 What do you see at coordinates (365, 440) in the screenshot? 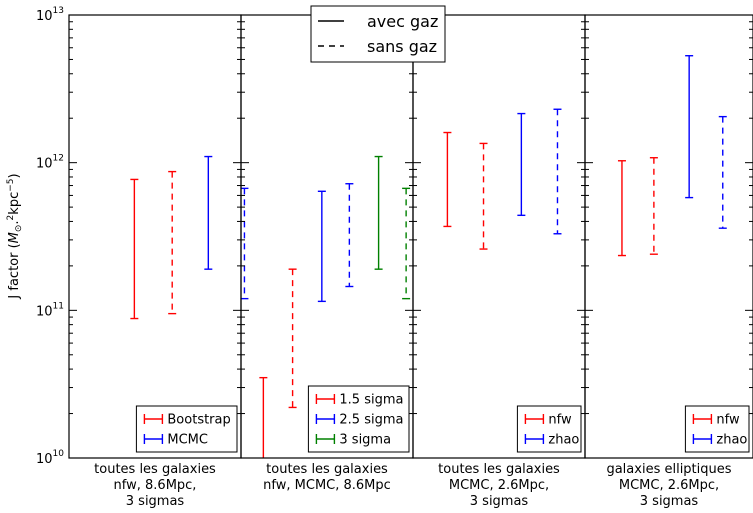
I see `legend-label: 3 sigma` at bounding box center [365, 440].